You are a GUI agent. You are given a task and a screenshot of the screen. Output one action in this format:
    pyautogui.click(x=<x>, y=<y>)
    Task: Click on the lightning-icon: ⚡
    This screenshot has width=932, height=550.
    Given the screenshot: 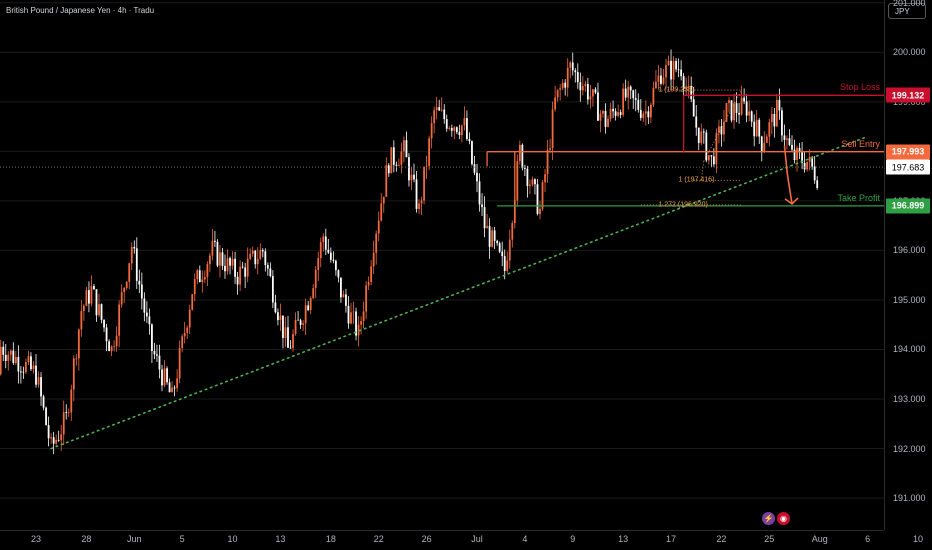 What is the action you would take?
    pyautogui.click(x=768, y=518)
    